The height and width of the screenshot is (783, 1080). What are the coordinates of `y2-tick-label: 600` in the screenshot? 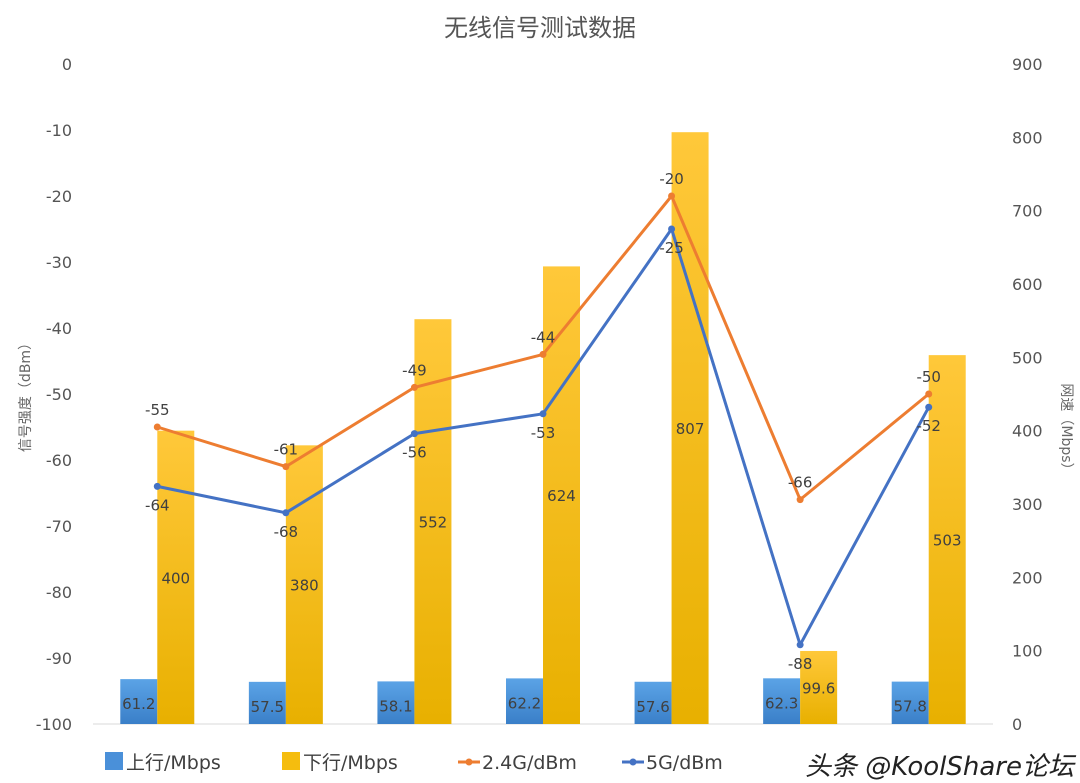 It's located at (1027, 284).